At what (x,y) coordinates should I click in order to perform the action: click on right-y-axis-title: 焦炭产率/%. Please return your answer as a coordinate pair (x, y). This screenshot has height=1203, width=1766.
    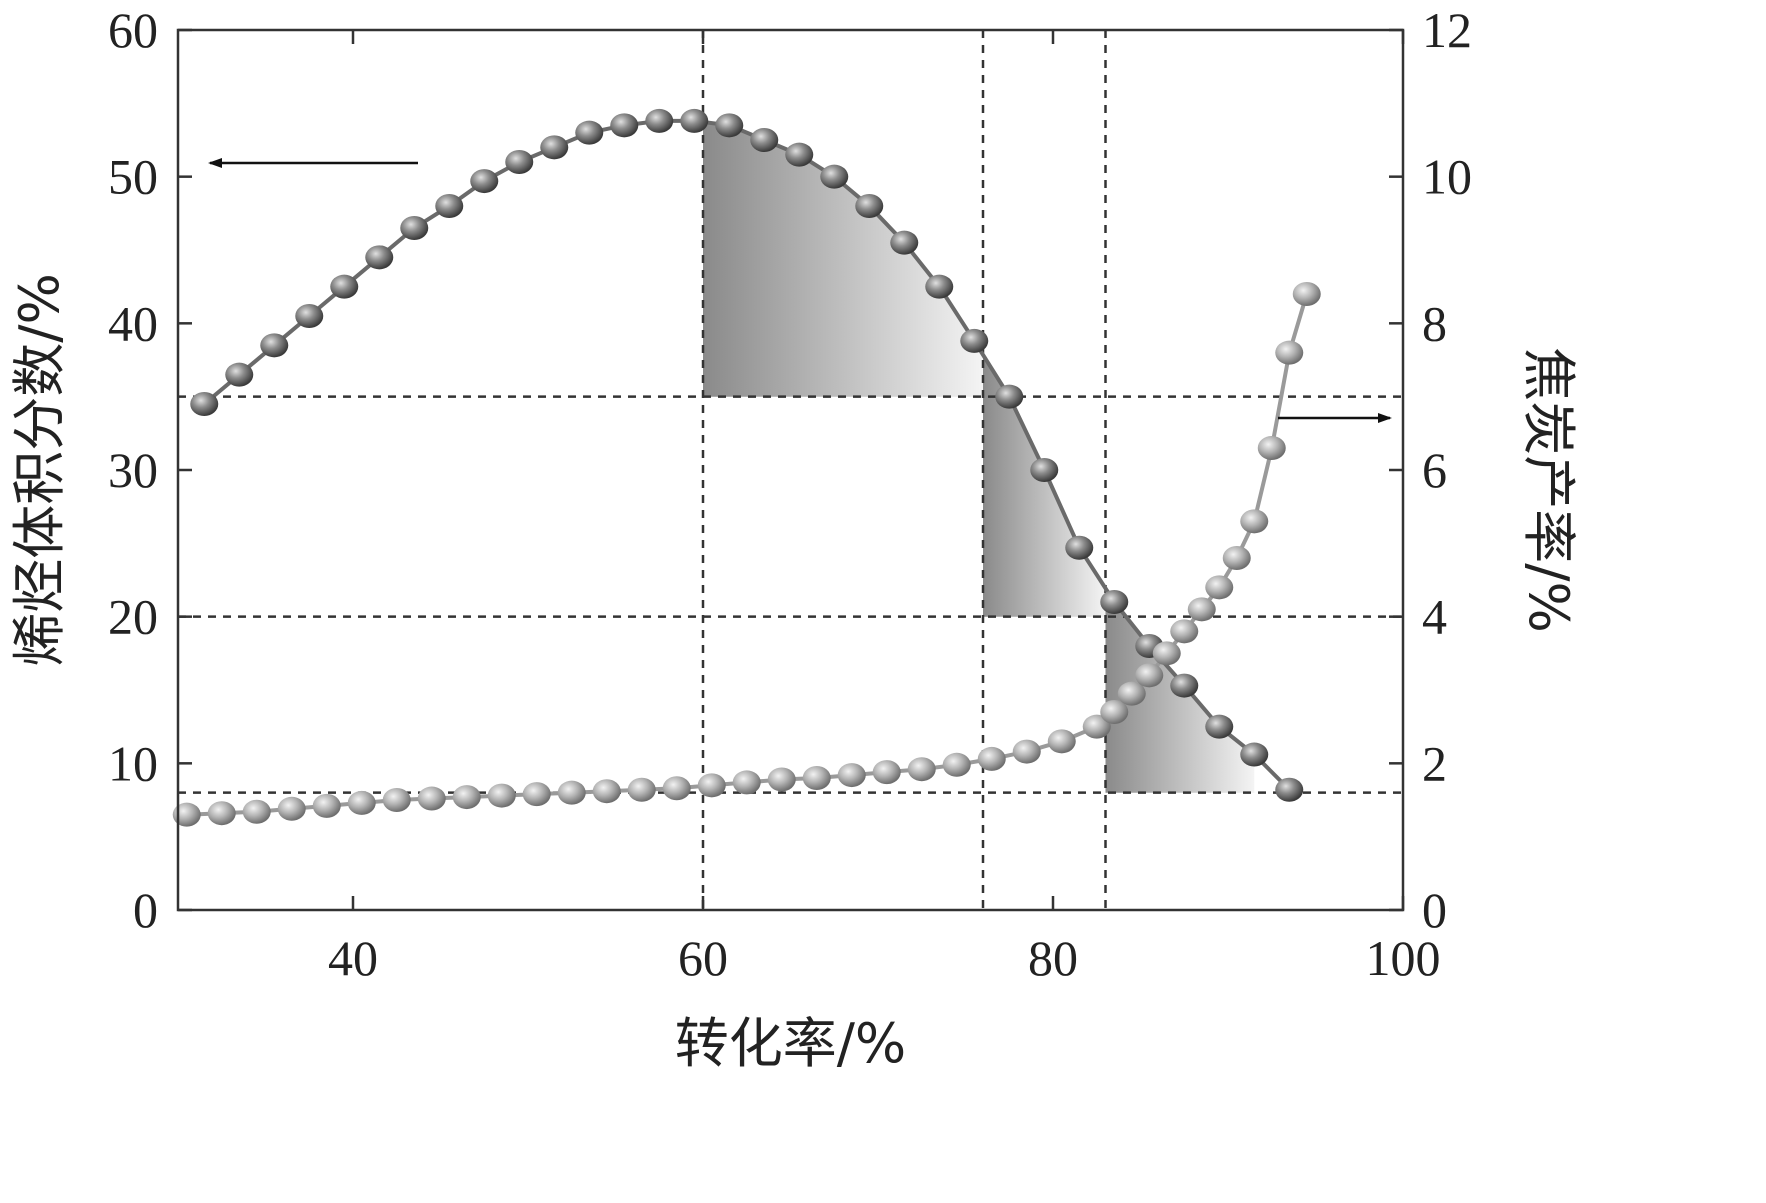
    Looking at the image, I should click on (1548, 490).